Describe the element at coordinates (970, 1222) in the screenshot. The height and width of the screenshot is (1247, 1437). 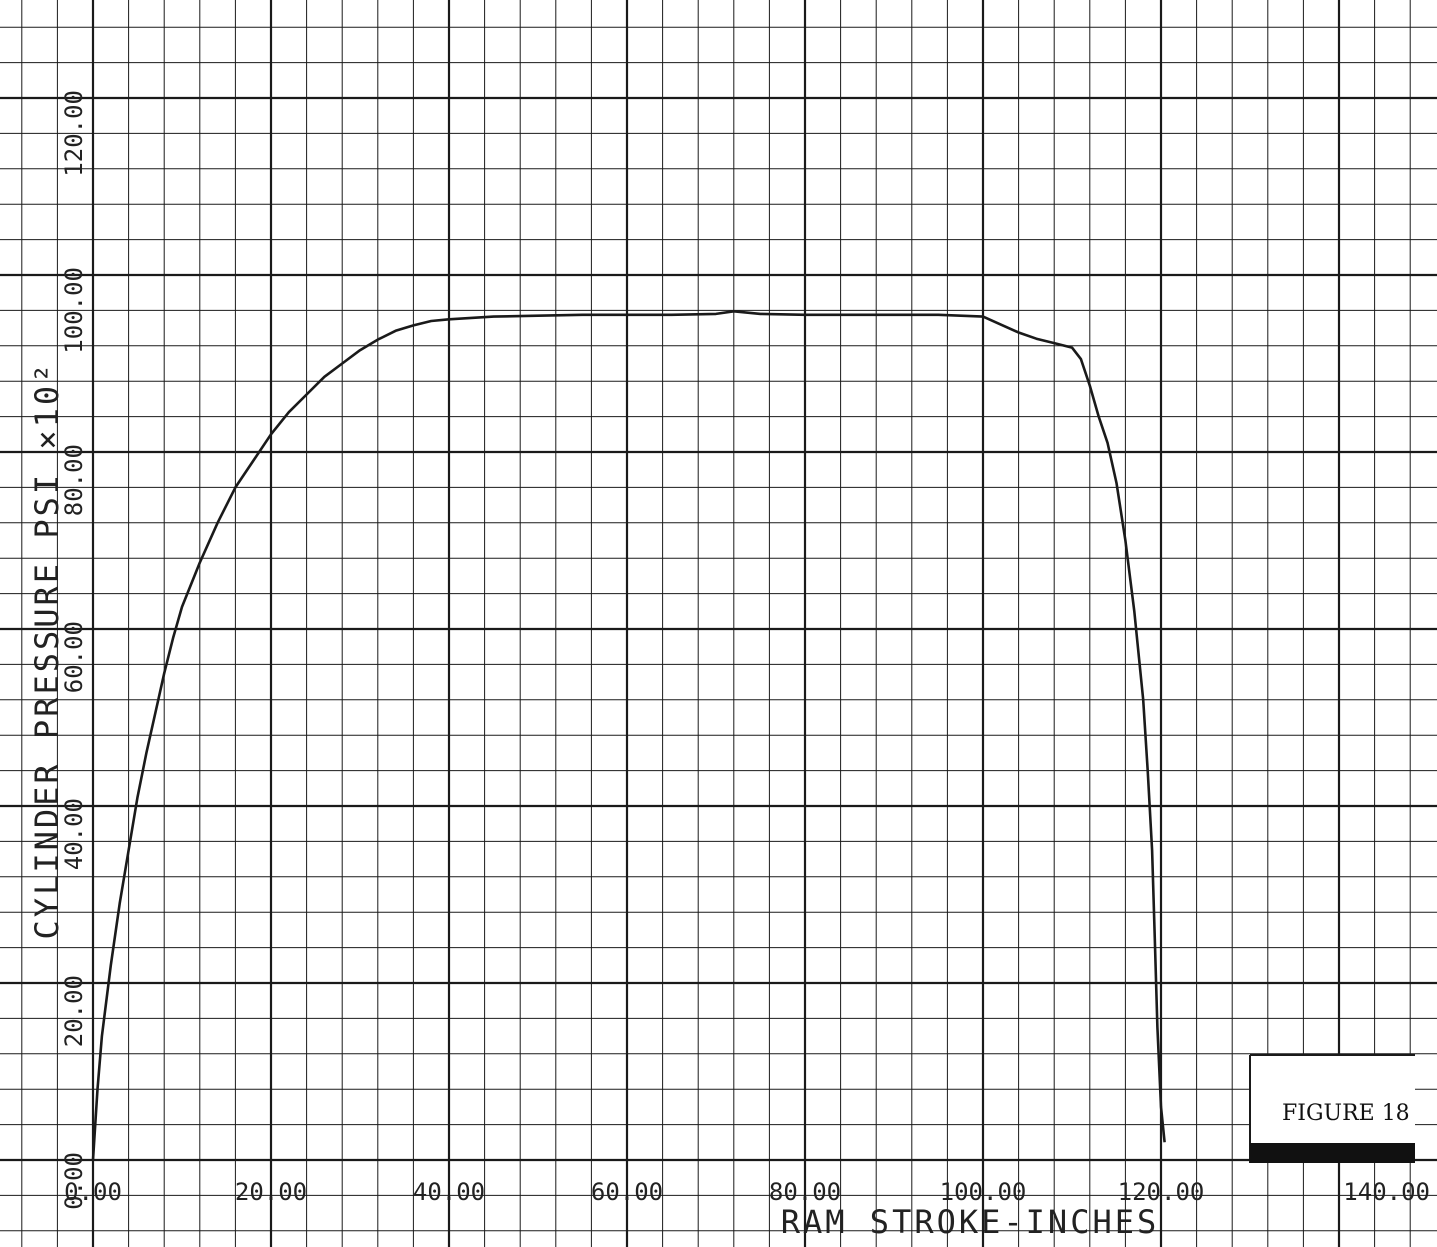
I see `x-axis-label: RAM STROKE-INCHES` at that location.